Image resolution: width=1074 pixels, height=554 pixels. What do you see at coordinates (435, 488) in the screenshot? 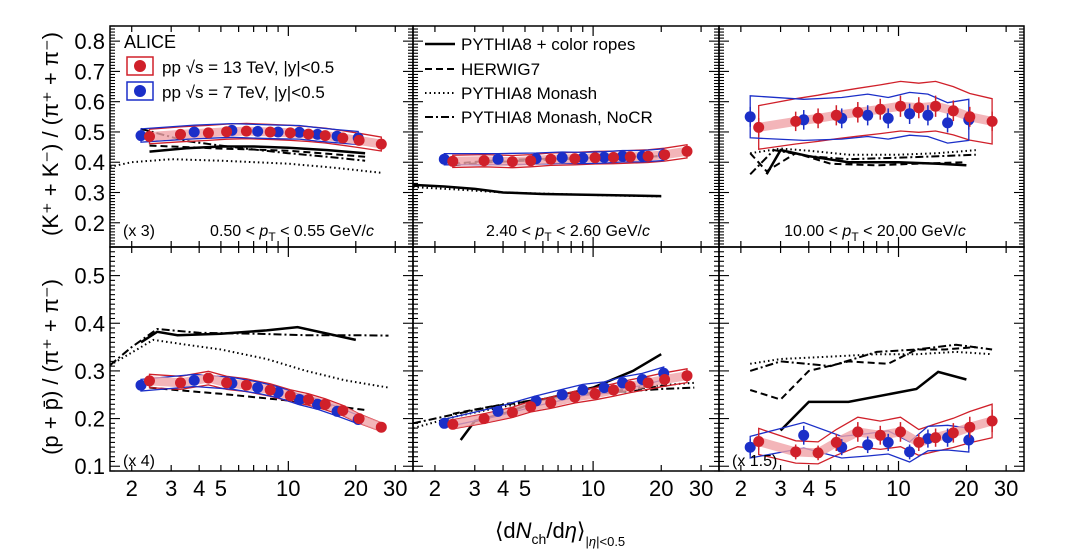
I see `x-tick-label: 2` at bounding box center [435, 488].